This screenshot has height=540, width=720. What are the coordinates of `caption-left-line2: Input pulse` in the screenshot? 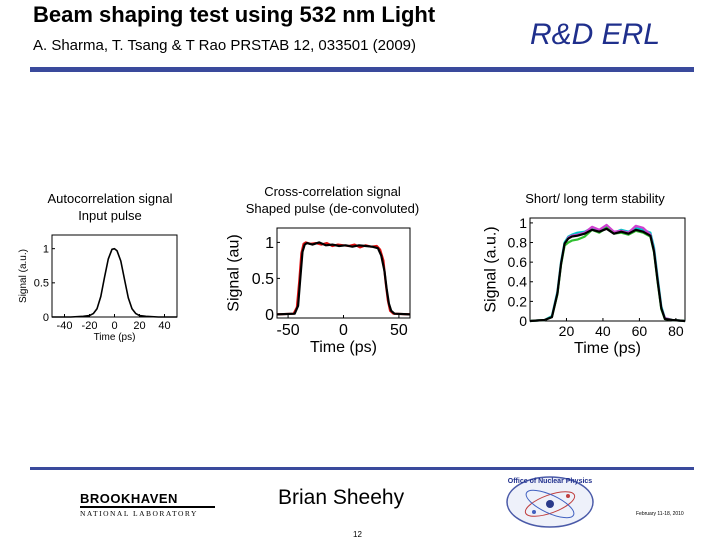 It's located at (110, 215).